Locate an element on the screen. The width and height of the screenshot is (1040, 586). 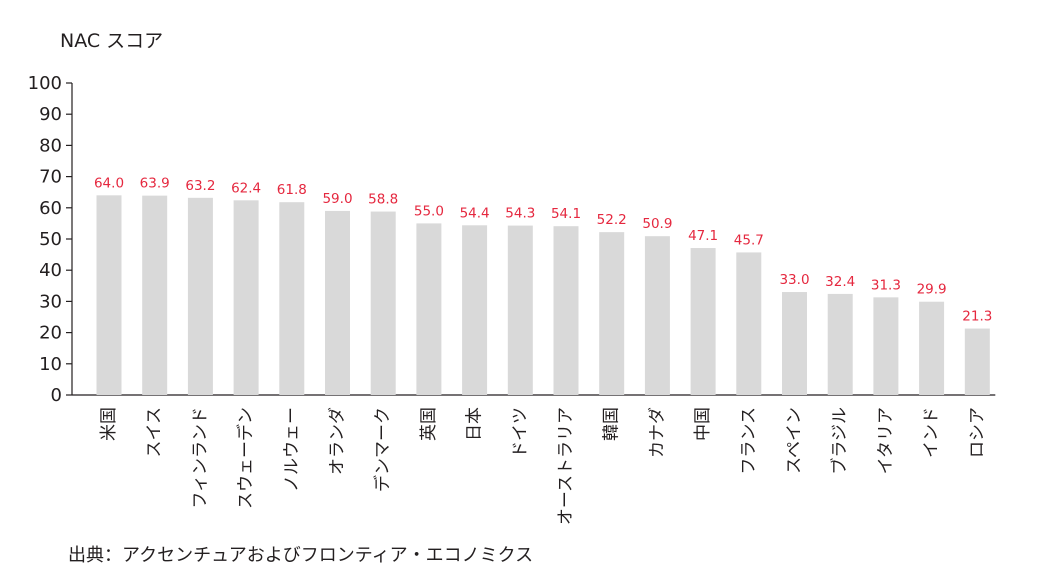
data-label: 54.4 is located at coordinates (475, 213).